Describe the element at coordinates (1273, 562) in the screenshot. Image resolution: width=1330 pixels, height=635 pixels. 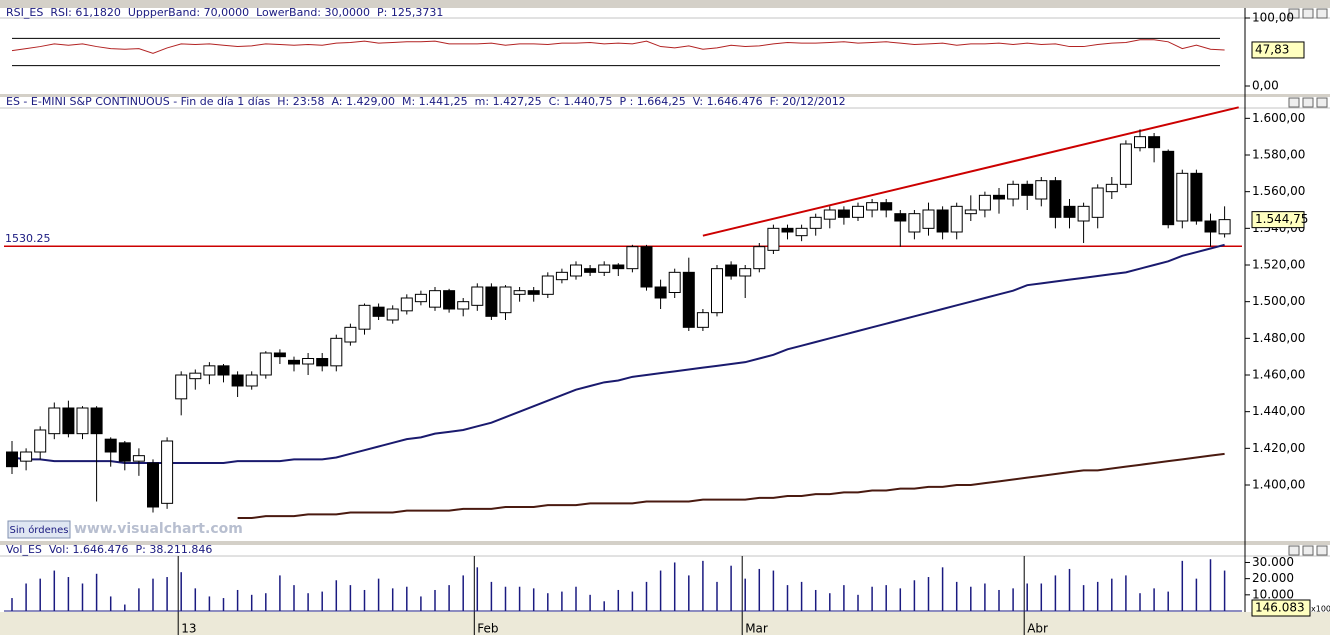
I see `y-tick-label: 30.000` at that location.